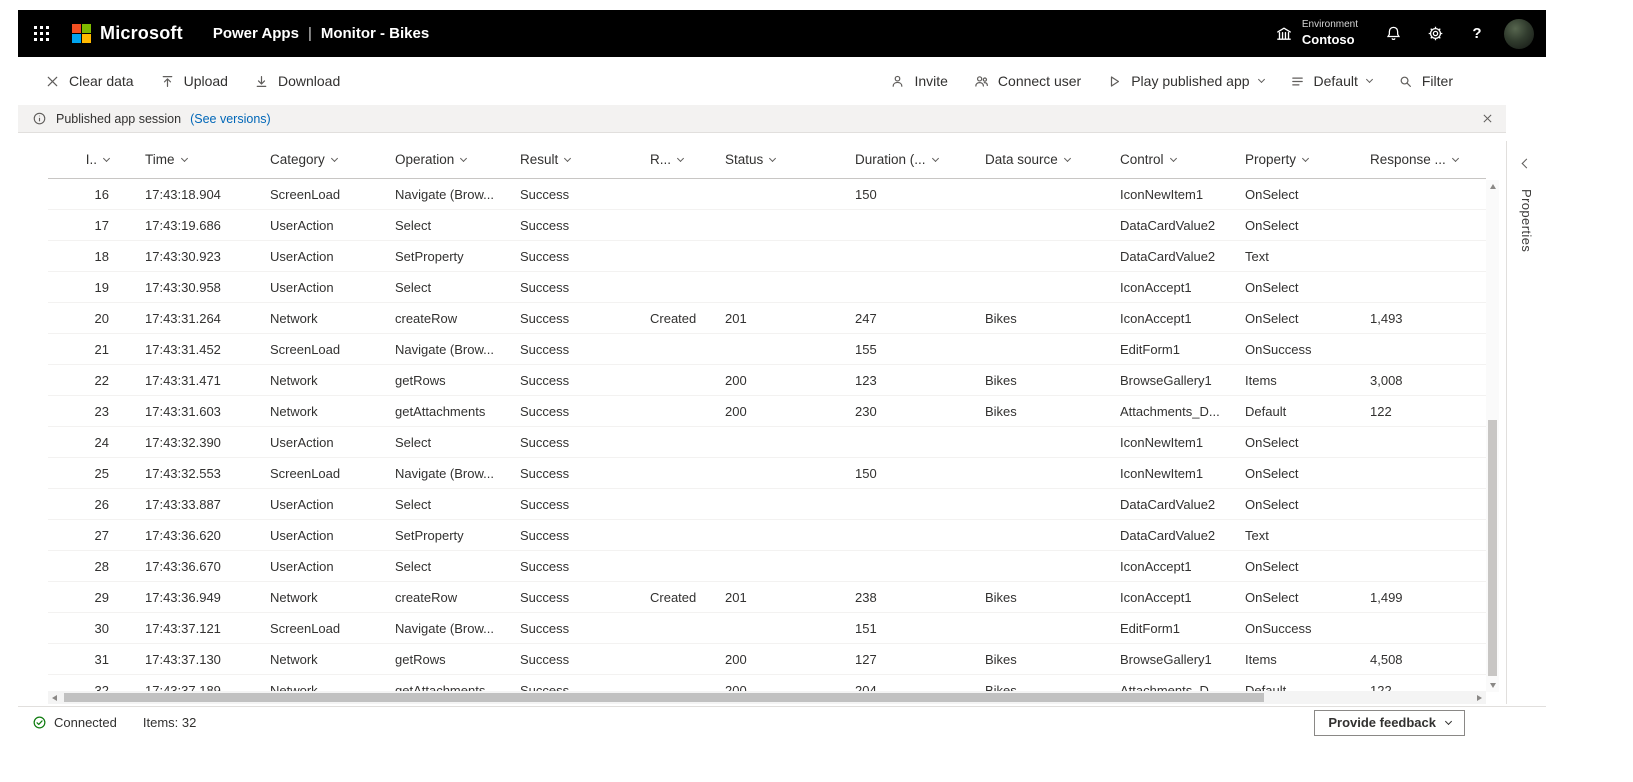 The height and width of the screenshot is (782, 1633). I want to click on cell-id: 19, so click(101, 287).